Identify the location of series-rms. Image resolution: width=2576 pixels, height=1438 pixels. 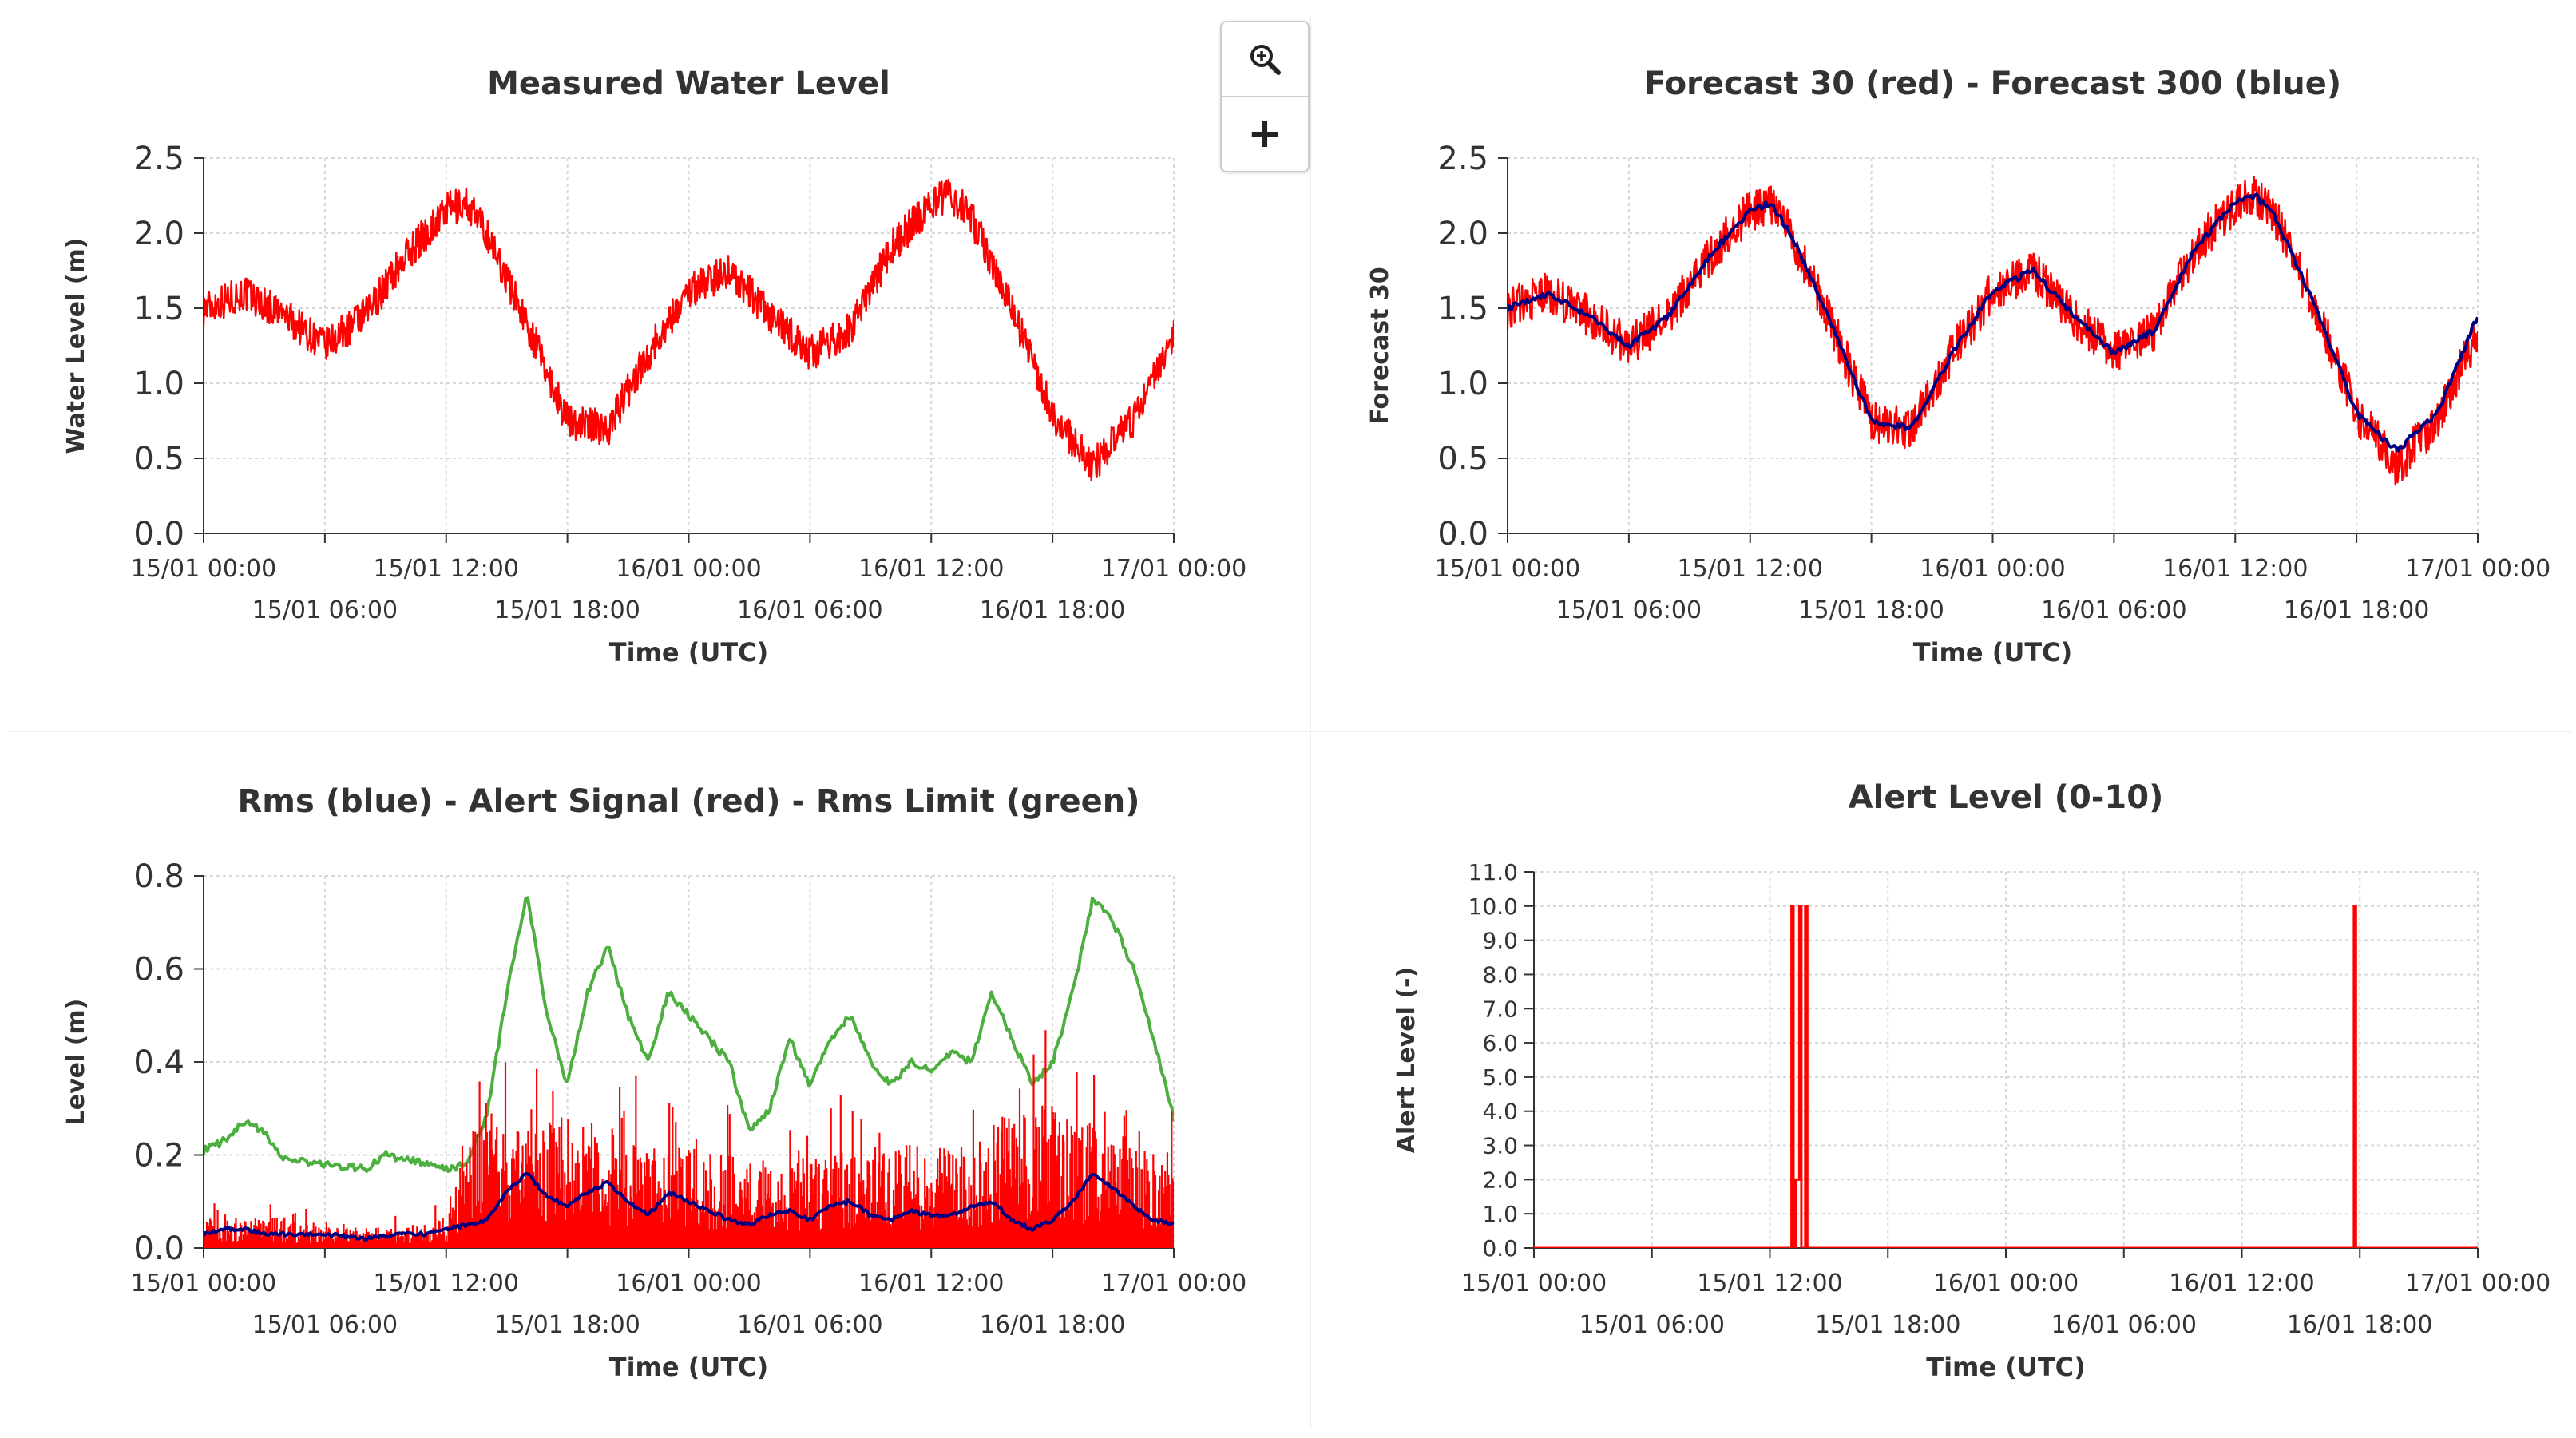
(689, 1207).